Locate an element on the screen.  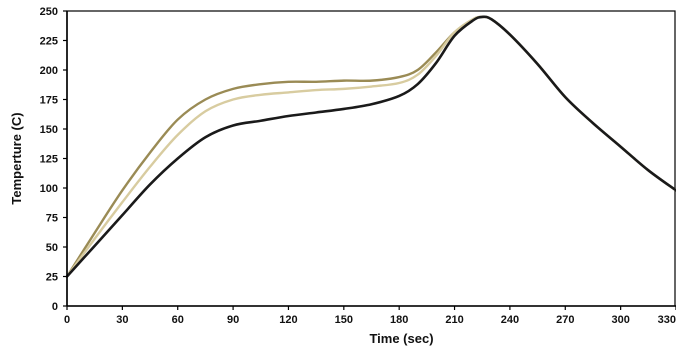
y-tick-label: 250 is located at coordinates (49, 12).